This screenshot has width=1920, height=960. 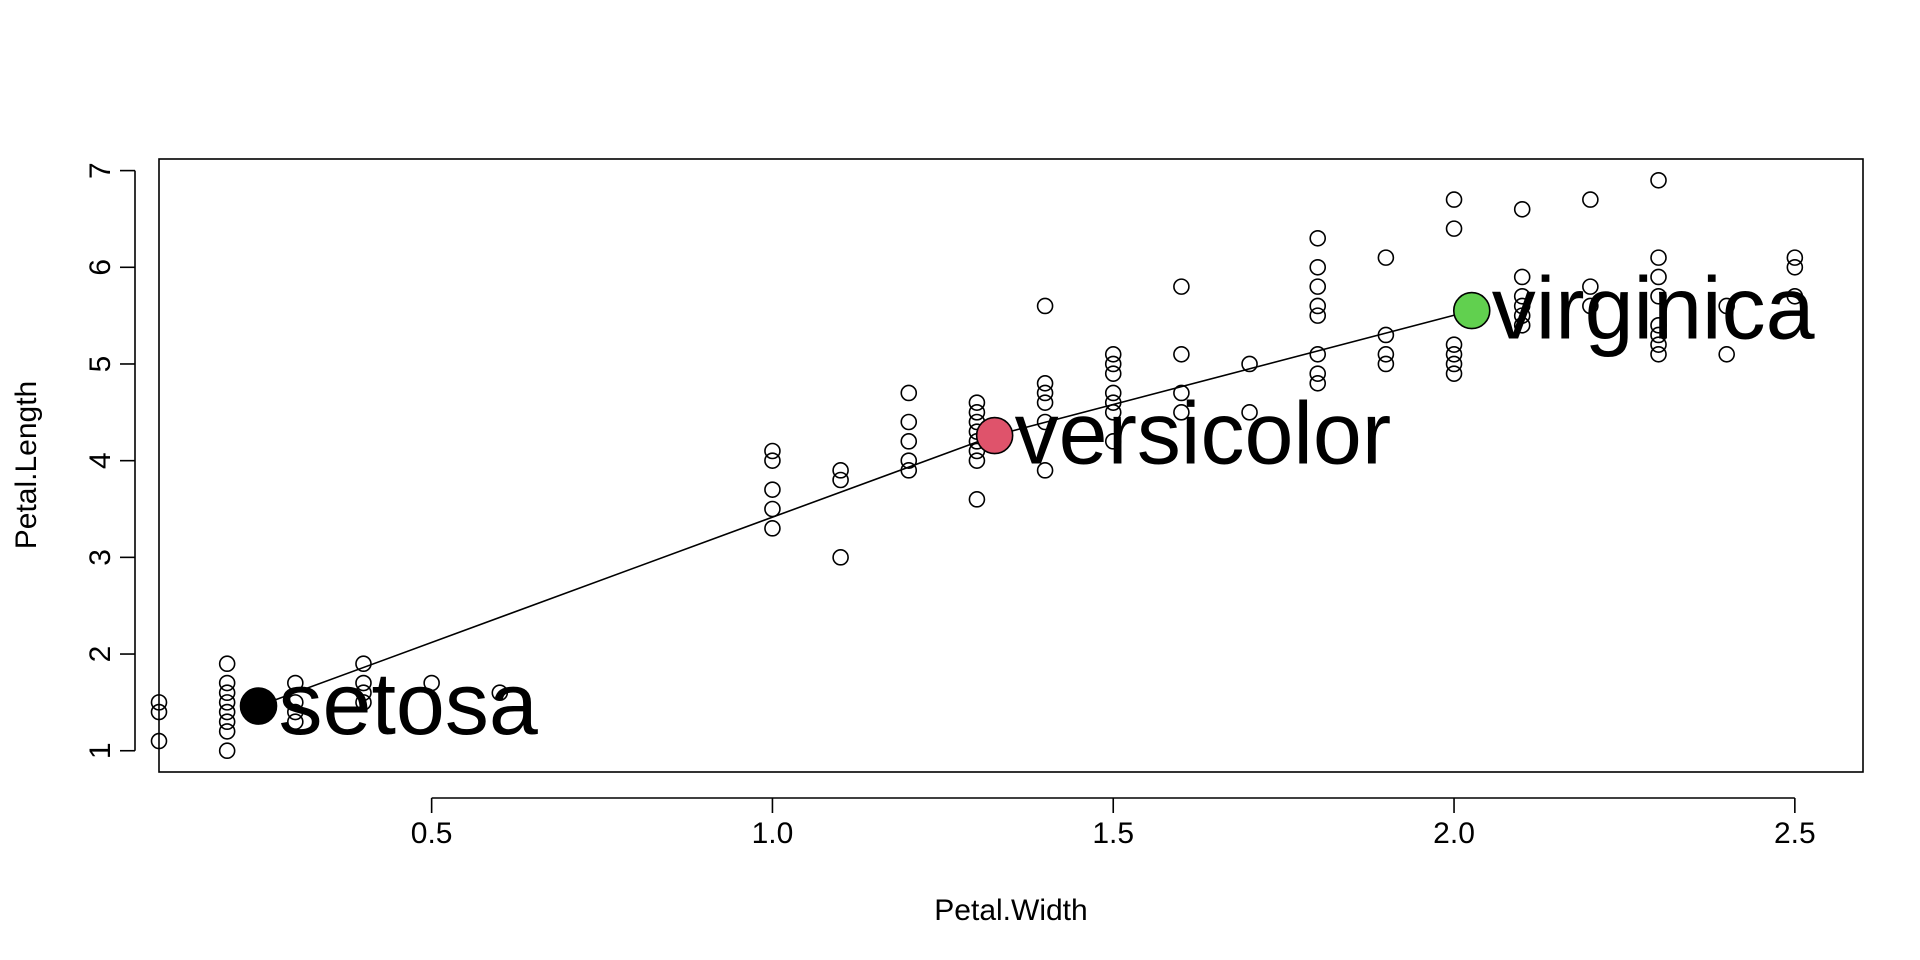 What do you see at coordinates (100, 460) in the screenshot?
I see `y-tick-label: 4` at bounding box center [100, 460].